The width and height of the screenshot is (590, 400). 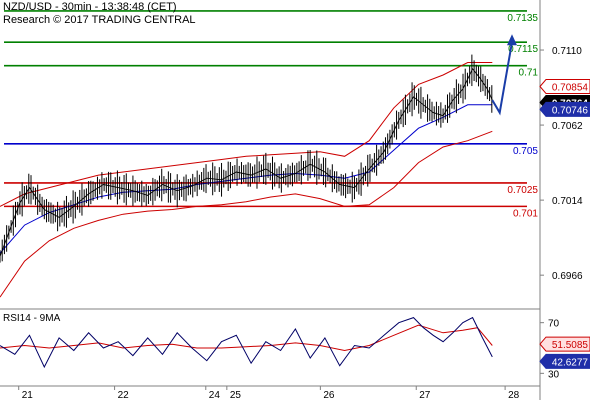 I want to click on rsi-panel: RSI14 - 9MA, so click(x=246, y=341).